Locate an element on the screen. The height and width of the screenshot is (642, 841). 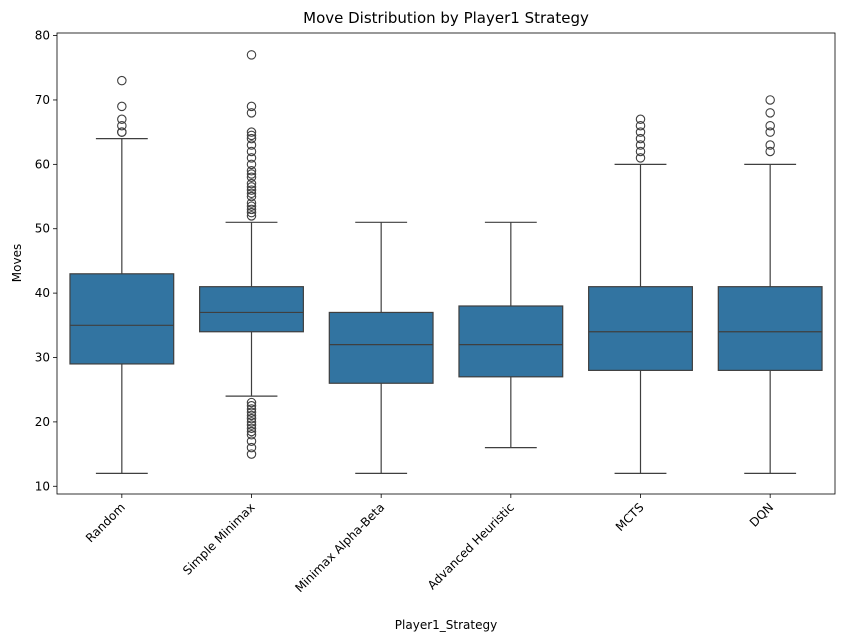
x-tick-label: DQN is located at coordinates (761, 514).